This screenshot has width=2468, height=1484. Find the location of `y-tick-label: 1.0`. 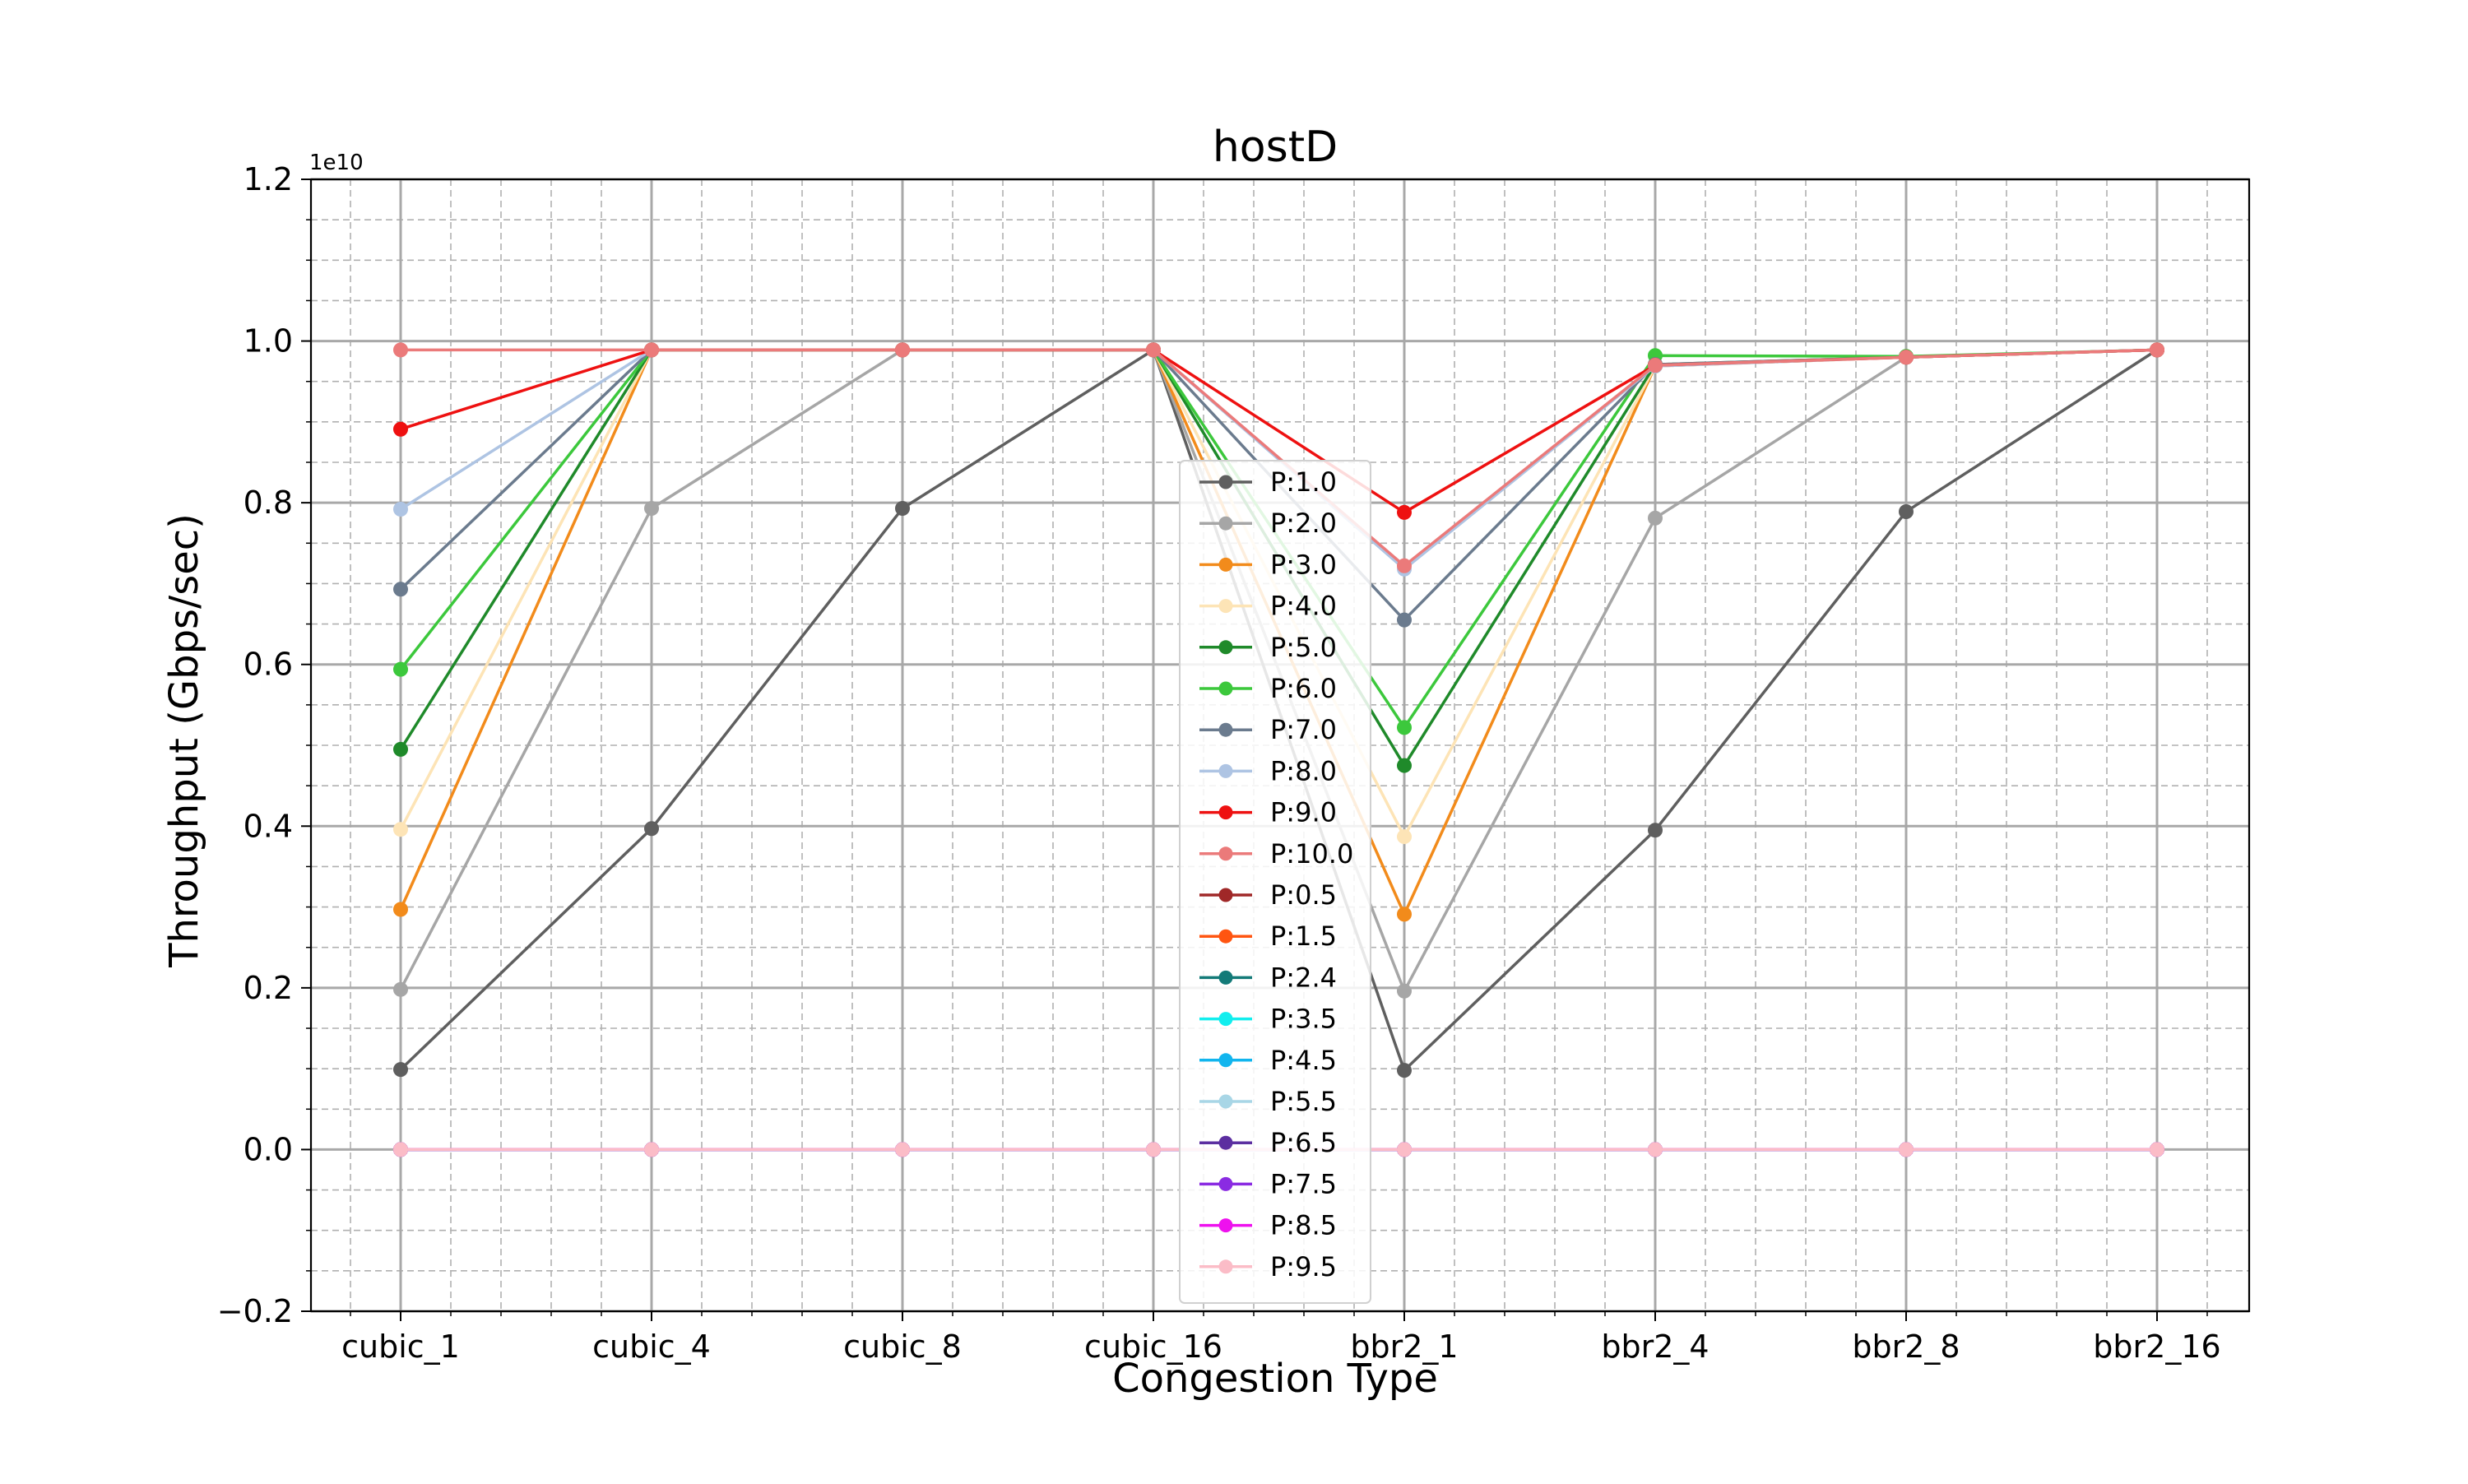

y-tick-label: 1.0 is located at coordinates (268, 341).